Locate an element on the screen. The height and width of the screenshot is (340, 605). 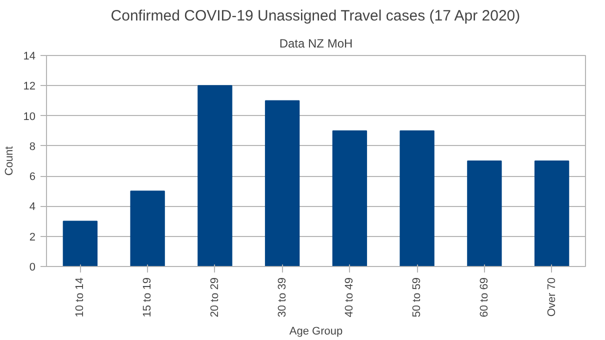
y-tick-label: 2 is located at coordinates (32, 237).